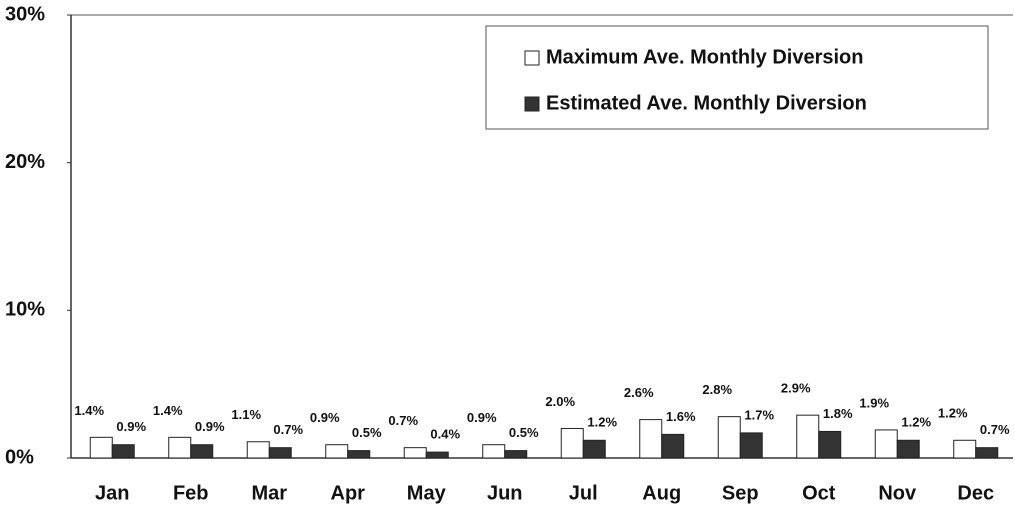  Describe the element at coordinates (704, 57) in the screenshot. I see `legend-label: Maximum Ave. Monthly Diversion` at that location.